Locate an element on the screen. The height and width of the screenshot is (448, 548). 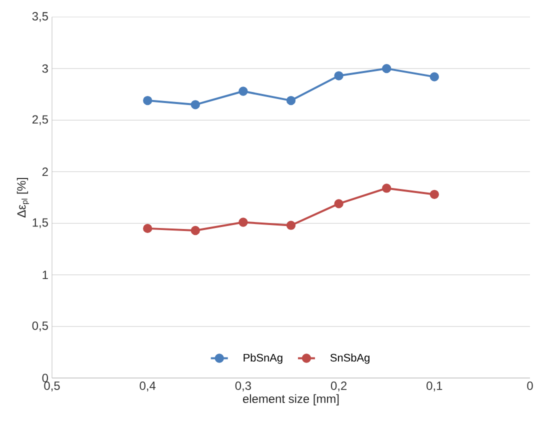
x-tick-label: 0,2 is located at coordinates (338, 387).